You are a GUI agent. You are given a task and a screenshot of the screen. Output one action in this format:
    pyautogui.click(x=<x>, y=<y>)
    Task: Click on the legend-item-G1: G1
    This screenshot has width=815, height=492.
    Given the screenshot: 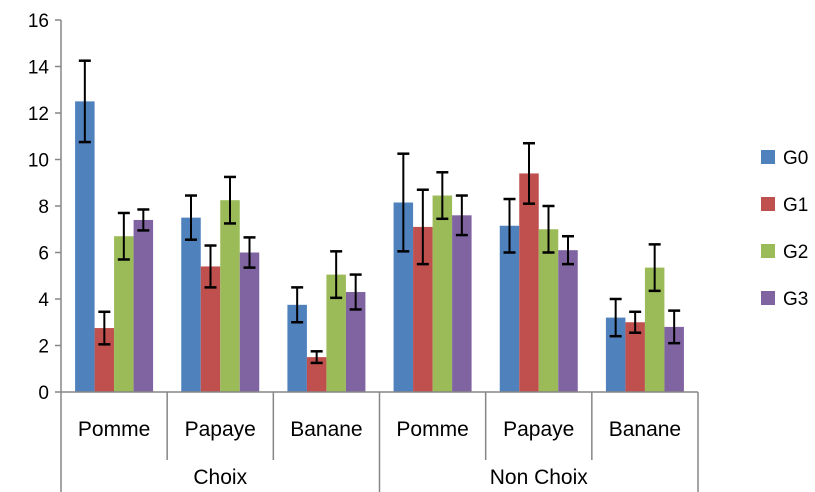 What is the action you would take?
    pyautogui.click(x=784, y=205)
    